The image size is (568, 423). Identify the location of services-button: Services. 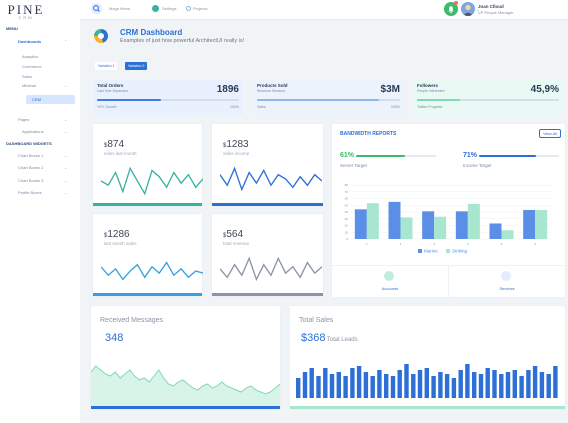
(506, 282).